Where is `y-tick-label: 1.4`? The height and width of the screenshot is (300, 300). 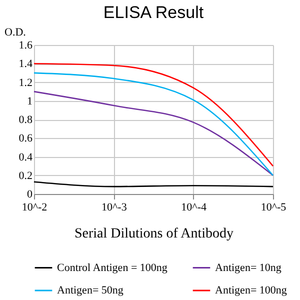 y-tick-label: 1.4 is located at coordinates (25, 64).